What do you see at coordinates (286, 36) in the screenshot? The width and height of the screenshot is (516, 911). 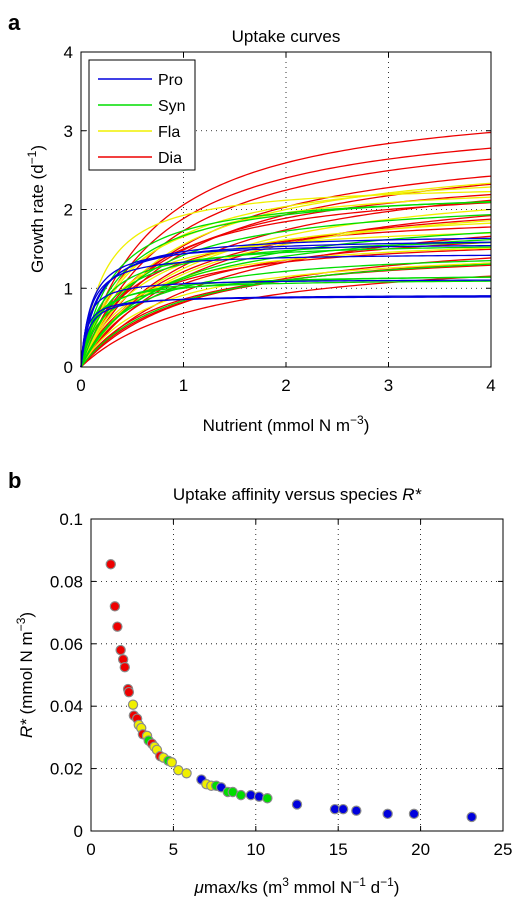 I see `panel-a-title: Uptake curves` at bounding box center [286, 36].